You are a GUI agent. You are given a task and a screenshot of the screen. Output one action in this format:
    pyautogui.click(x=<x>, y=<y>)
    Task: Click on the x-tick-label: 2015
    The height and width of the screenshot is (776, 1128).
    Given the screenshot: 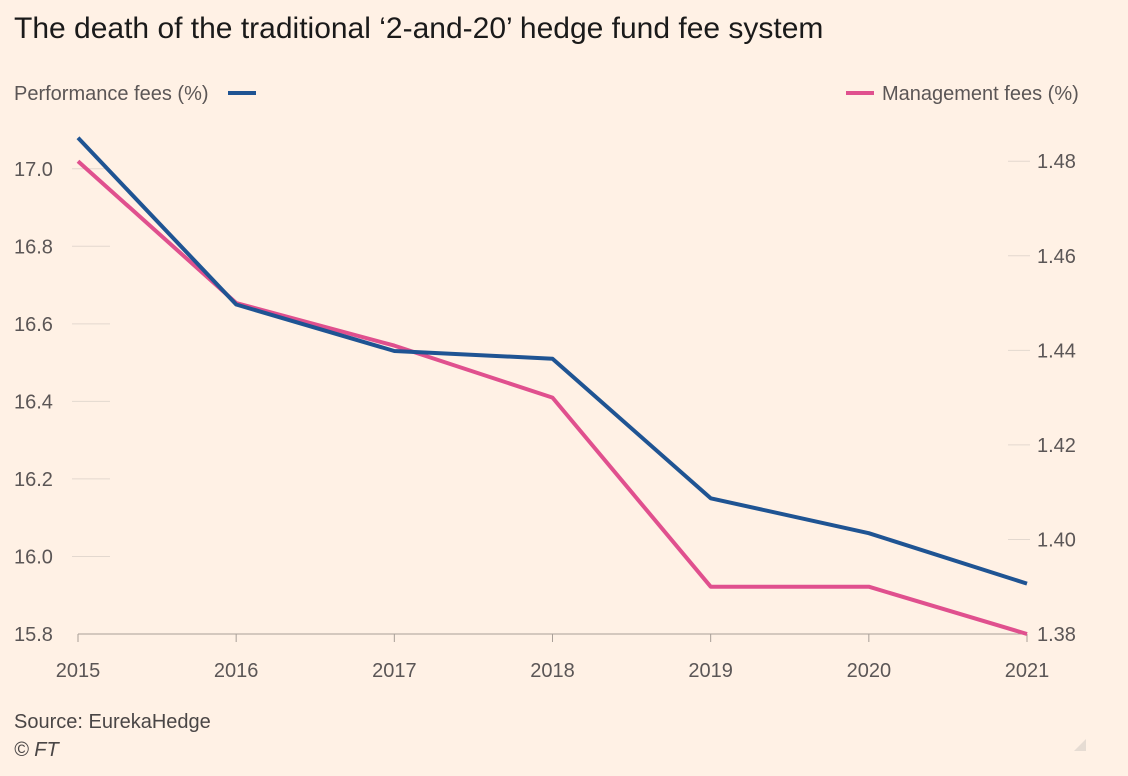 What is the action you would take?
    pyautogui.click(x=78, y=671)
    